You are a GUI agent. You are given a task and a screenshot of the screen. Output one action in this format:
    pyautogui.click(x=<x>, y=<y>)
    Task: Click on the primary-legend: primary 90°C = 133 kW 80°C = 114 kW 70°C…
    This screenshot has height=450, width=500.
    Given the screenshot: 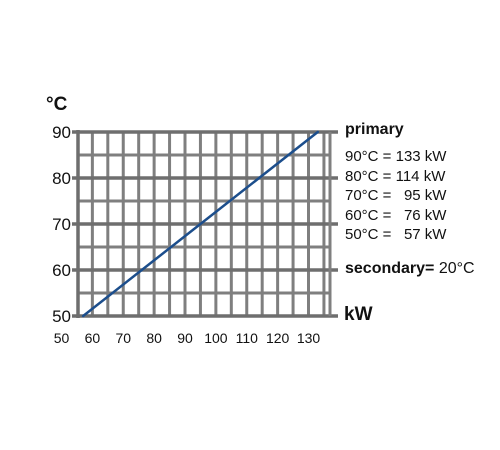 What is the action you would take?
    pyautogui.click(x=410, y=199)
    